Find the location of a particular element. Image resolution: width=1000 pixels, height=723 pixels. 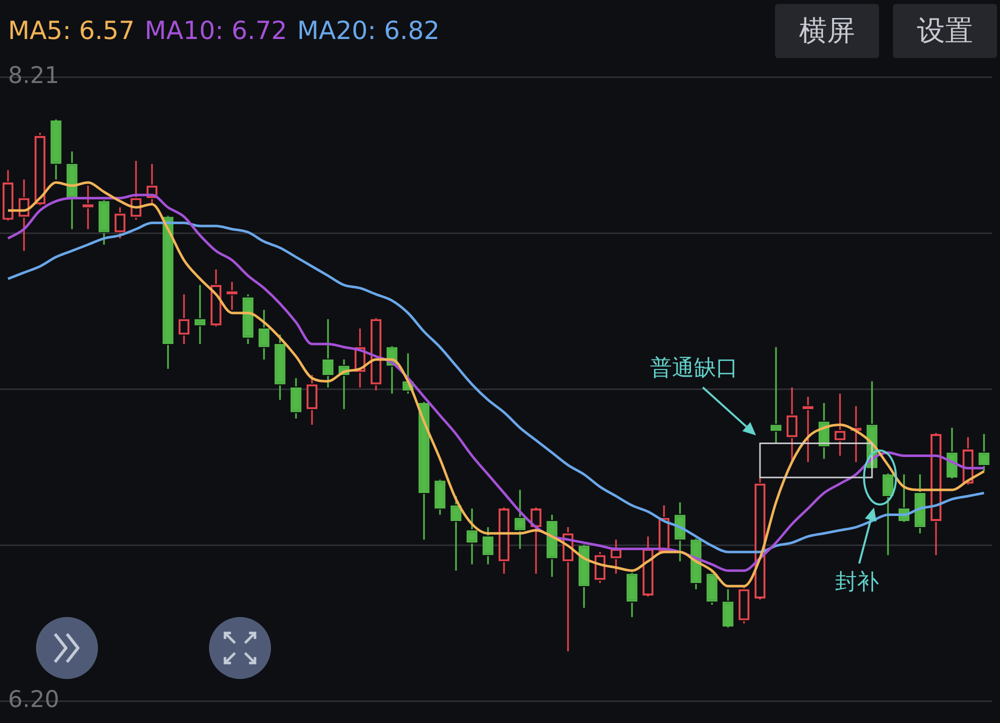

landscape-button: 横屏 is located at coordinates (827, 31).